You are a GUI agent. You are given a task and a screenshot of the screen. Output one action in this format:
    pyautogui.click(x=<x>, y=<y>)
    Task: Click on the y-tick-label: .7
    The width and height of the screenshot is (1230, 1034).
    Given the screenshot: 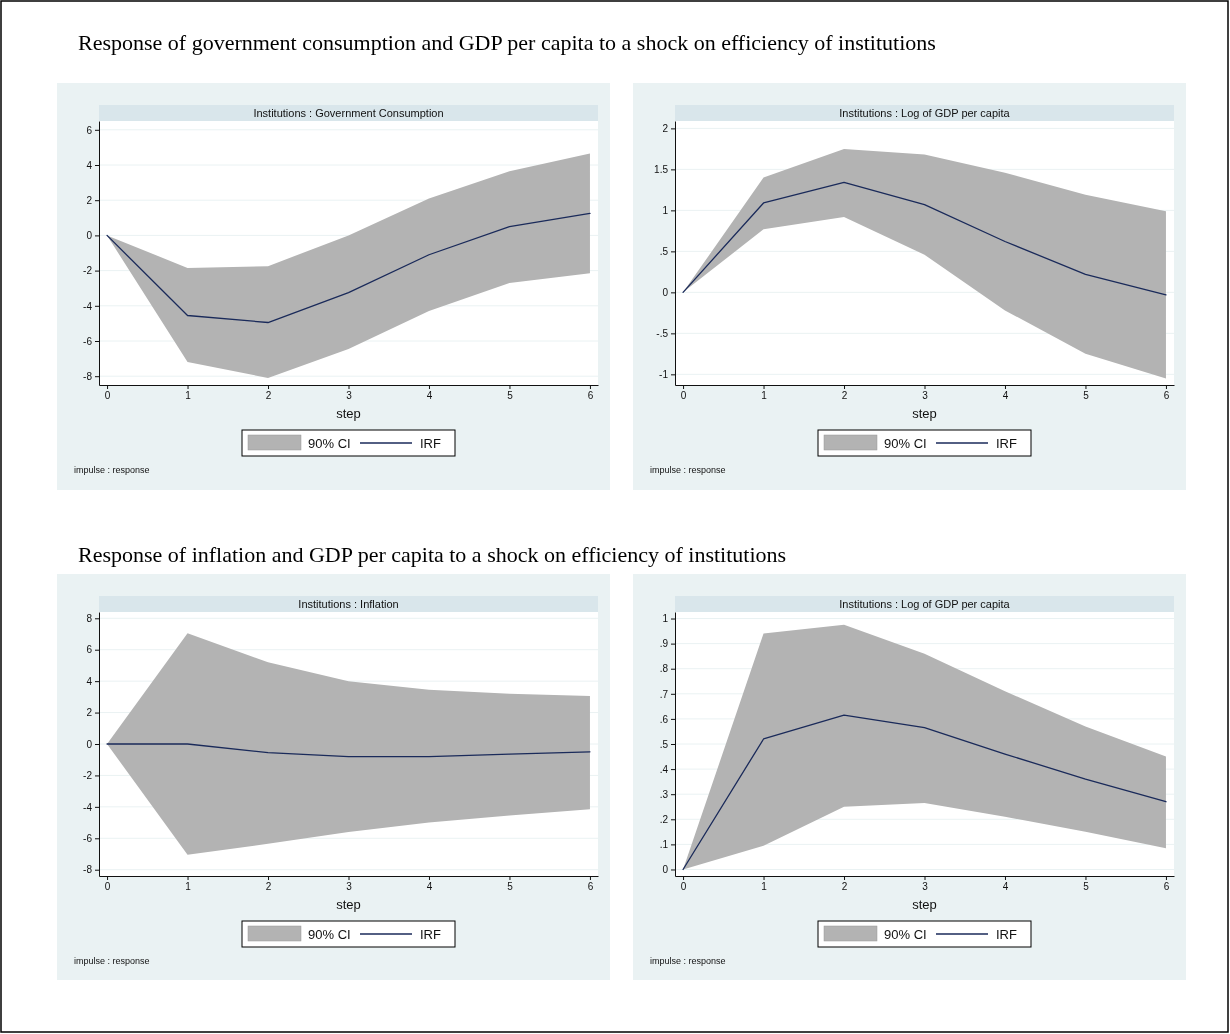 What is the action you would take?
    pyautogui.click(x=664, y=694)
    